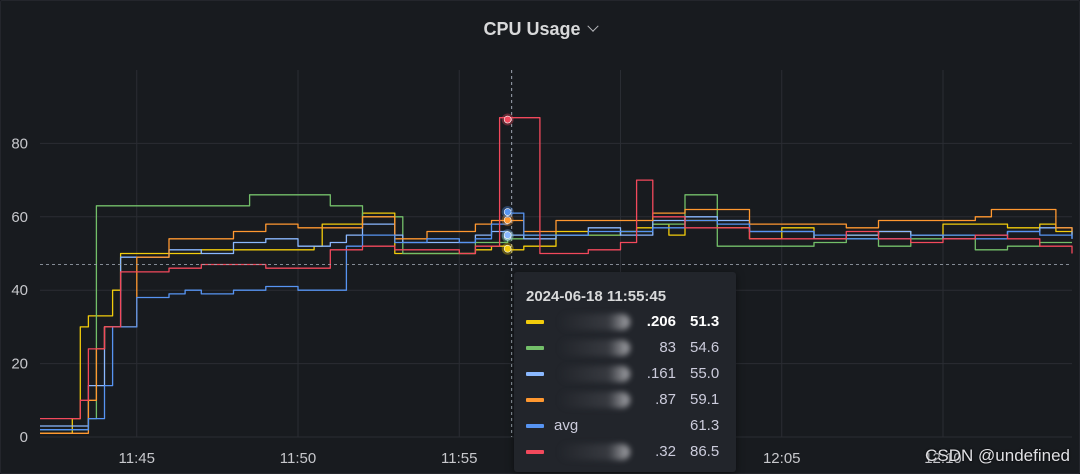  What do you see at coordinates (943, 458) in the screenshot?
I see `x-tick-label: 12:10` at bounding box center [943, 458].